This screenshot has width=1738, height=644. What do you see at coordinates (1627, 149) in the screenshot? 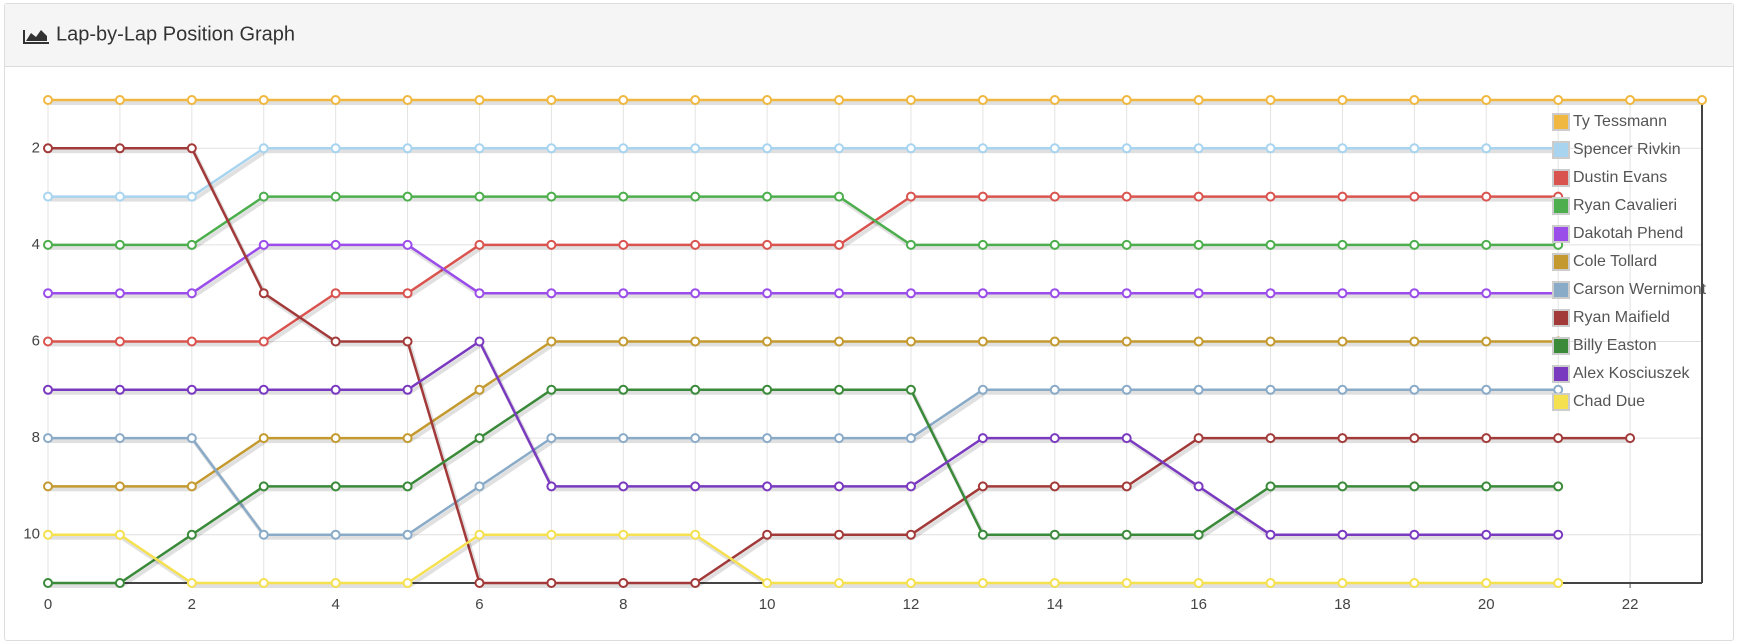
I see `legend-label: Spencer Rivkin` at bounding box center [1627, 149].